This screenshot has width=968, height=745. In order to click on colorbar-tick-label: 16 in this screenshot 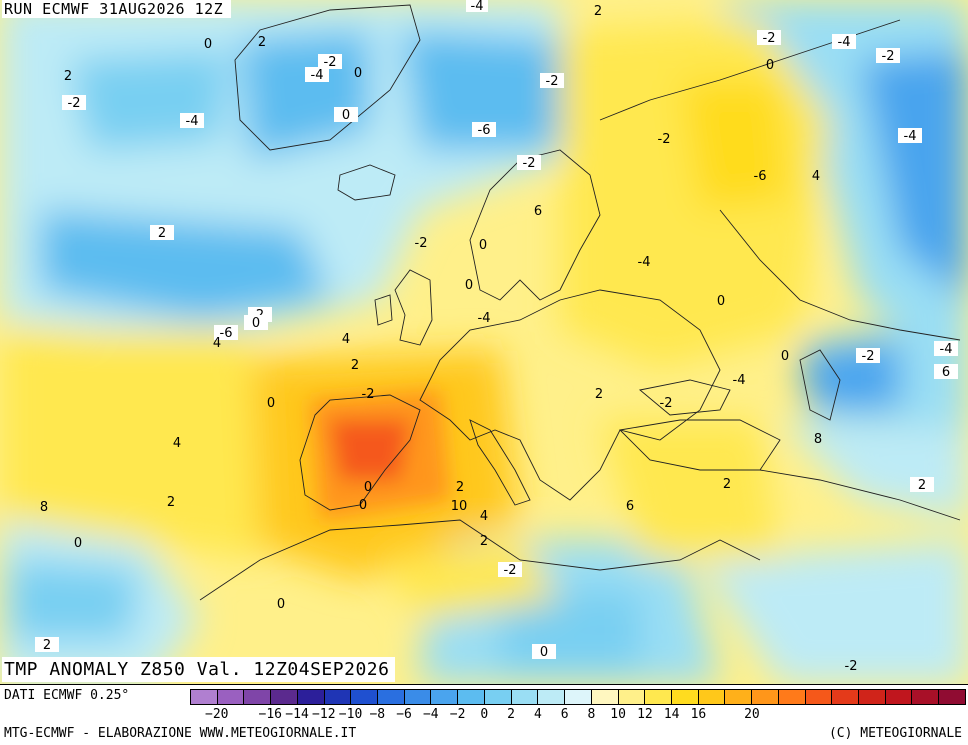, I will do `click(698, 714)`.